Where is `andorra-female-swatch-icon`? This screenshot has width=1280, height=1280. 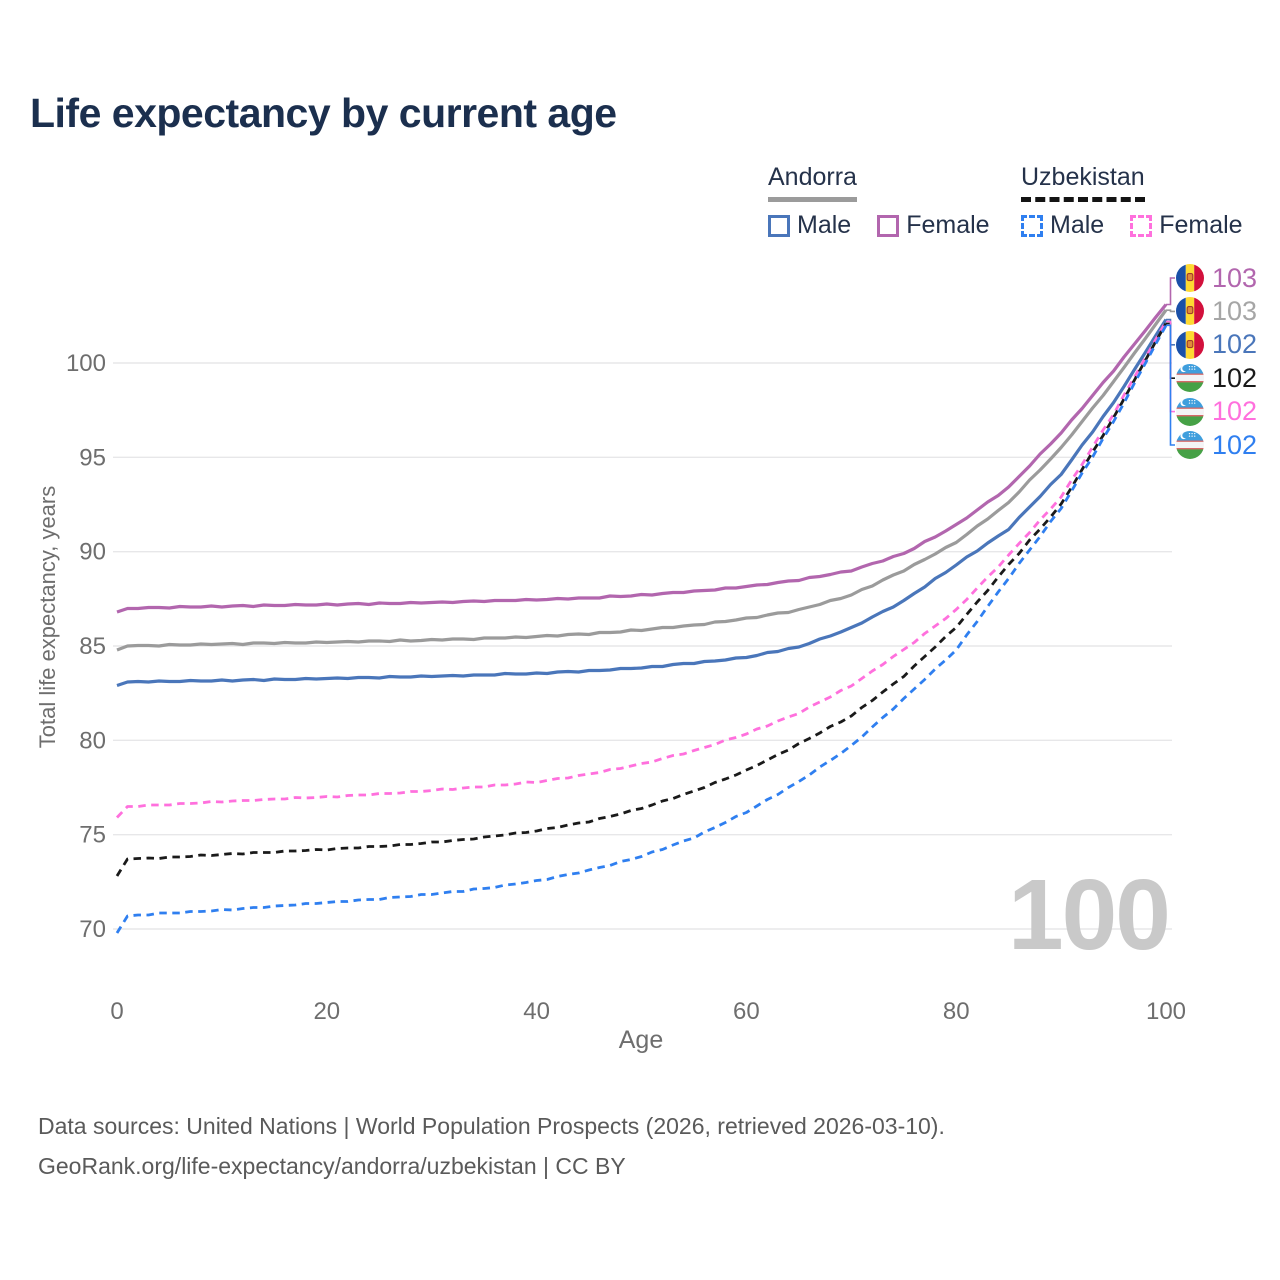
andorra-female-swatch-icon is located at coordinates (888, 225).